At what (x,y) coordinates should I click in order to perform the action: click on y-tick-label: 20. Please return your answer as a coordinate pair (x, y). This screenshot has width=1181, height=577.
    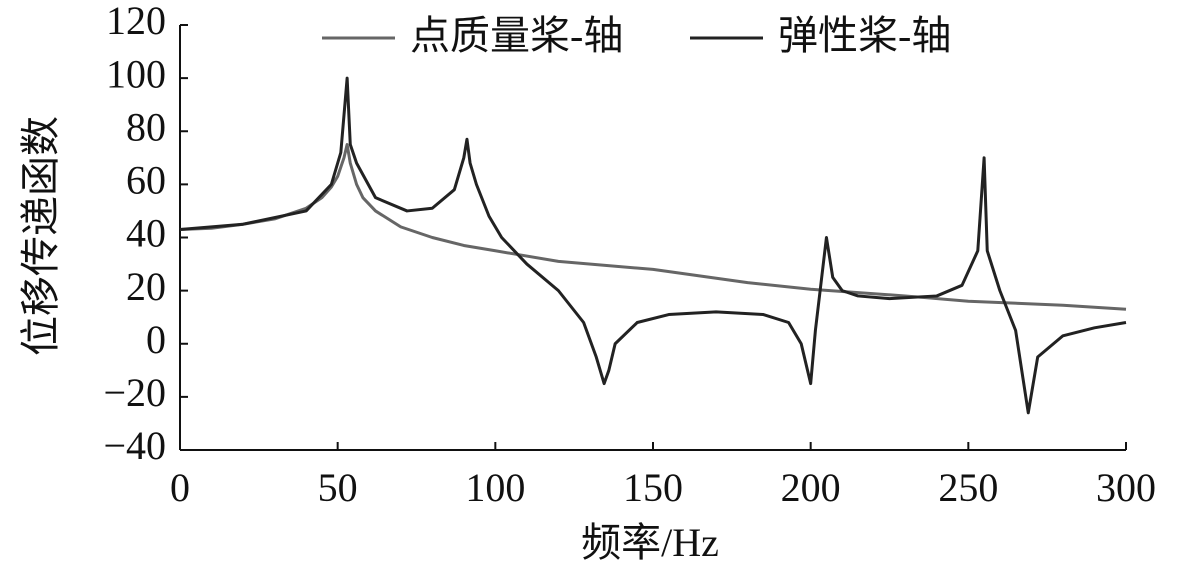
    Looking at the image, I should click on (146, 286).